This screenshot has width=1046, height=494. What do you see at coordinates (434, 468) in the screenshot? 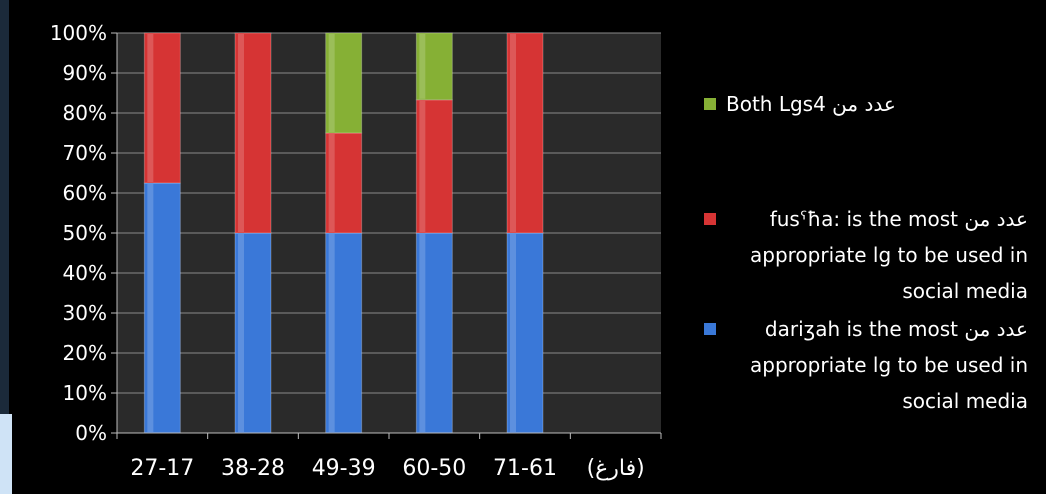
I see `x-tick-label: 60-50` at bounding box center [434, 468].